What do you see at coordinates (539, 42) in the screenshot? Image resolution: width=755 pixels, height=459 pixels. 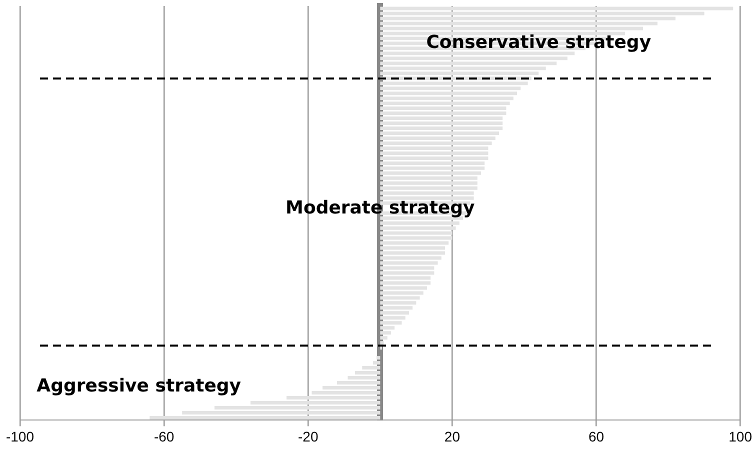 I see `annotation: Conservative strategy` at bounding box center [539, 42].